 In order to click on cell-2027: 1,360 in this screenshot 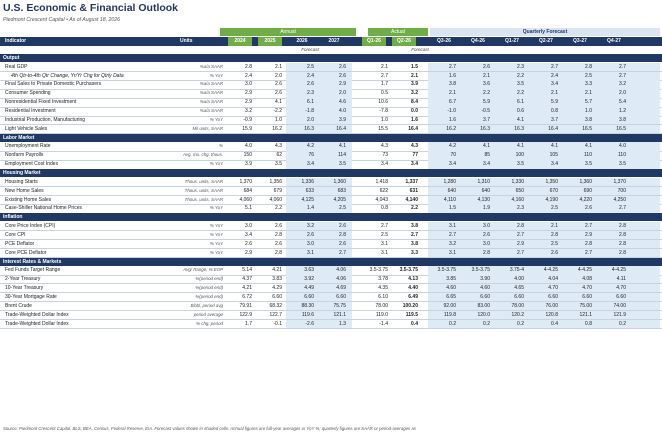, I will do `click(339, 181)`.